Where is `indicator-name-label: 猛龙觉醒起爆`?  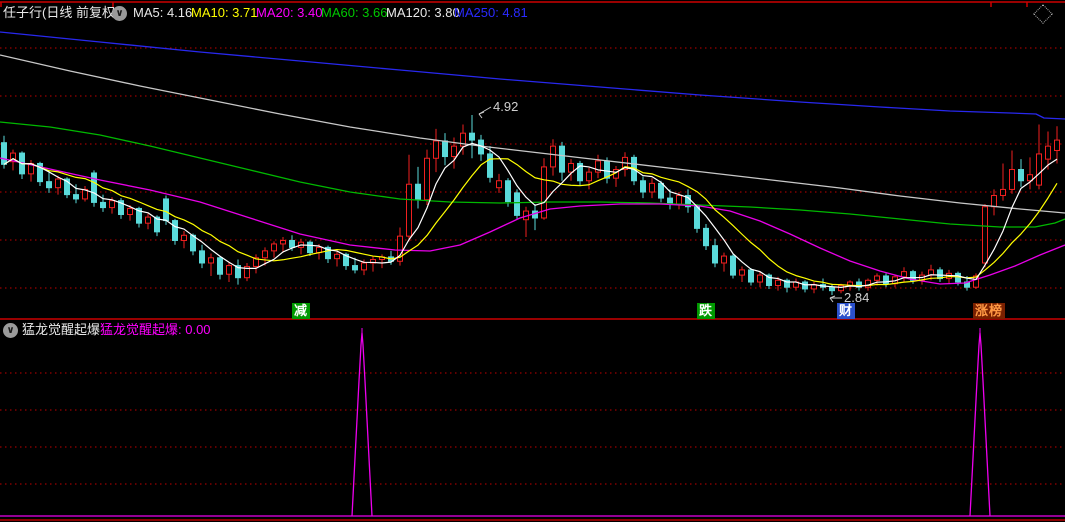
indicator-name-label: 猛龙觉醒起爆 is located at coordinates (61, 329).